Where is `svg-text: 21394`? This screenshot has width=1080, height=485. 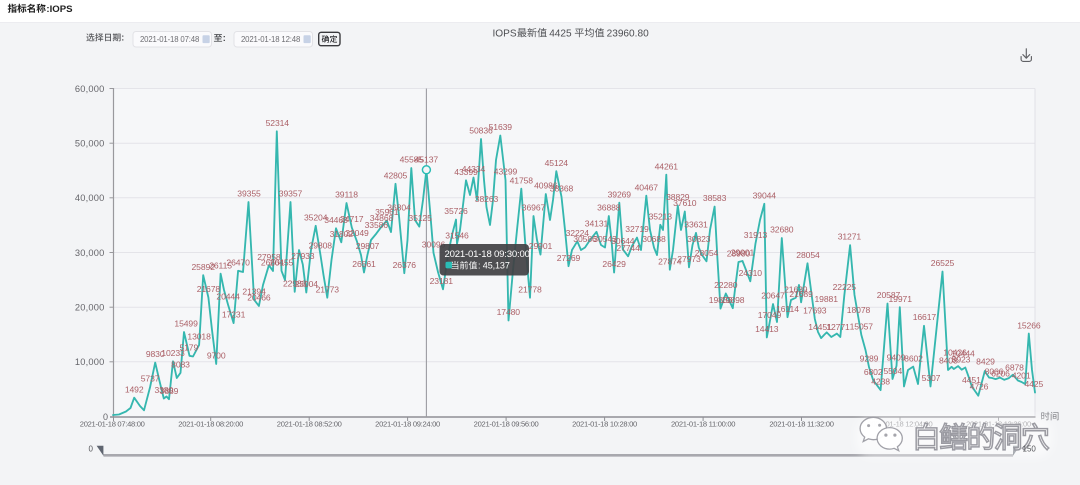 svg-text: 21394 is located at coordinates (254, 291).